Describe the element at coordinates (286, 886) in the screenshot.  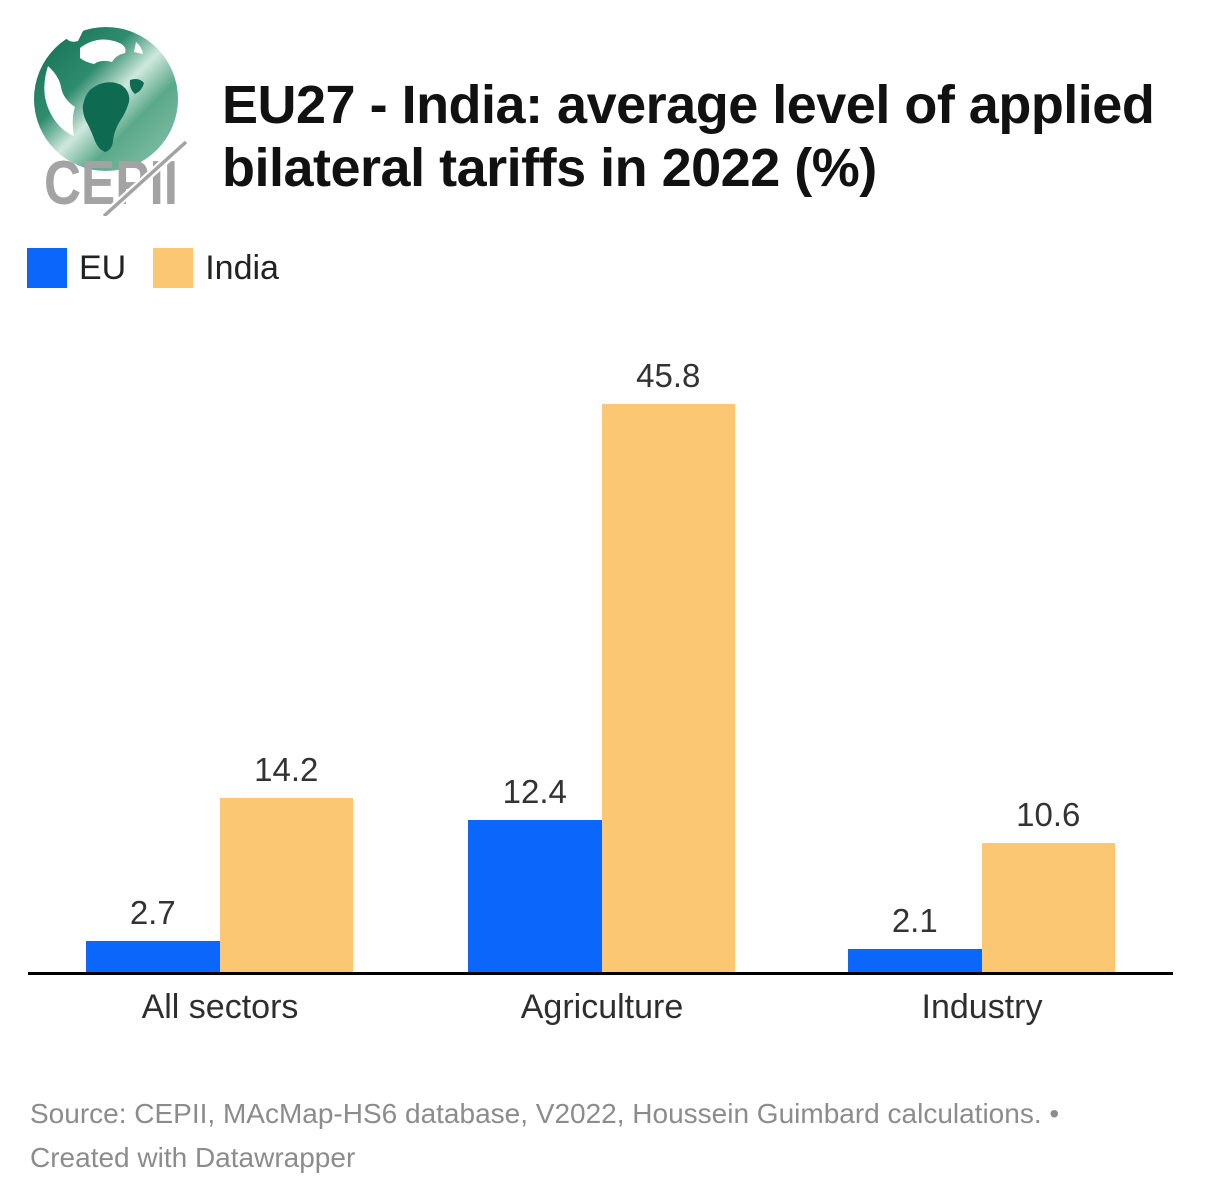
I see `bar-india-all-sectors` at that location.